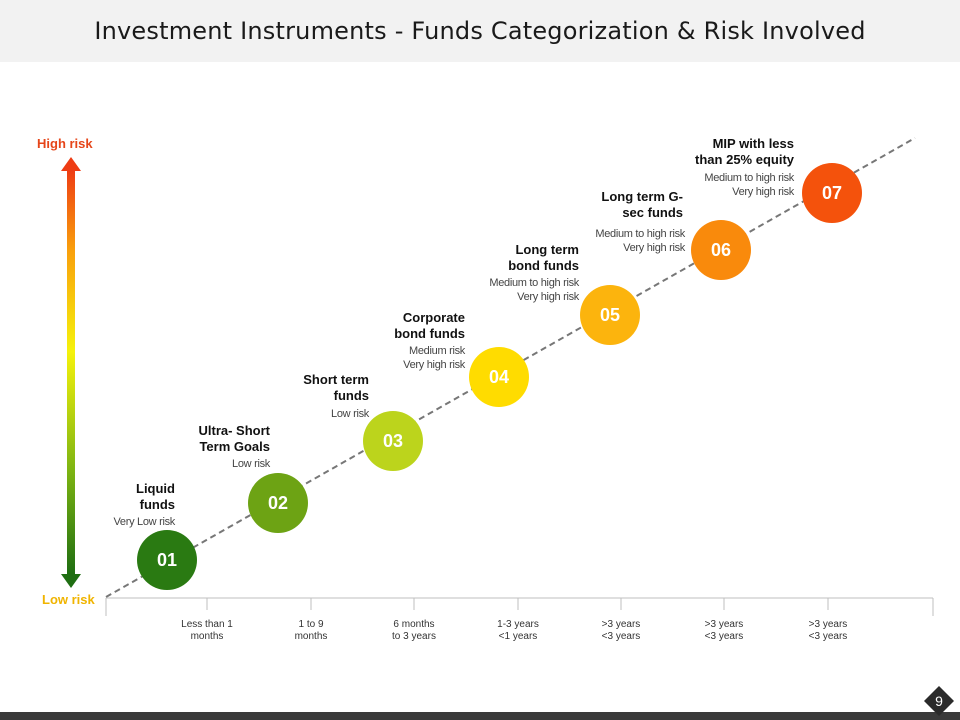  I want to click on step-06-circle: 06, so click(721, 250).